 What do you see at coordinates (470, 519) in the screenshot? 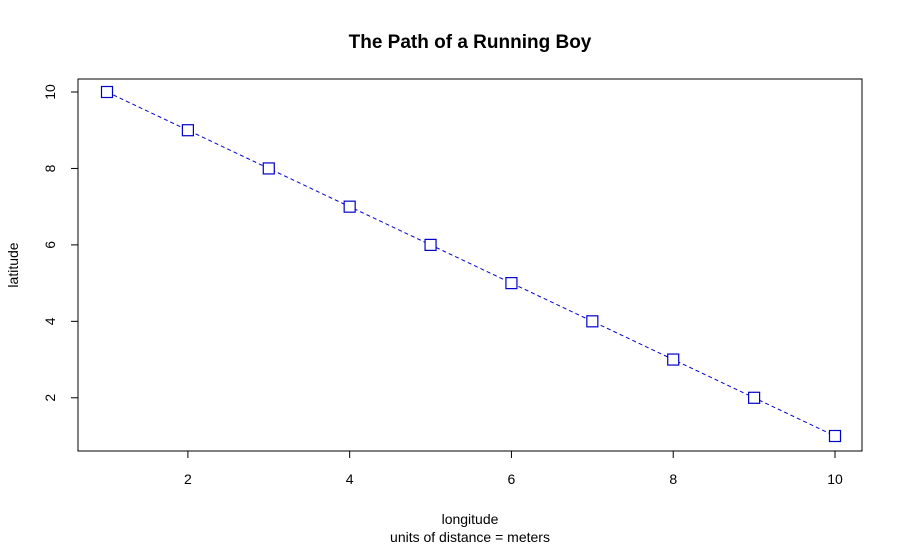
I see `x-axis-label: longitude` at bounding box center [470, 519].